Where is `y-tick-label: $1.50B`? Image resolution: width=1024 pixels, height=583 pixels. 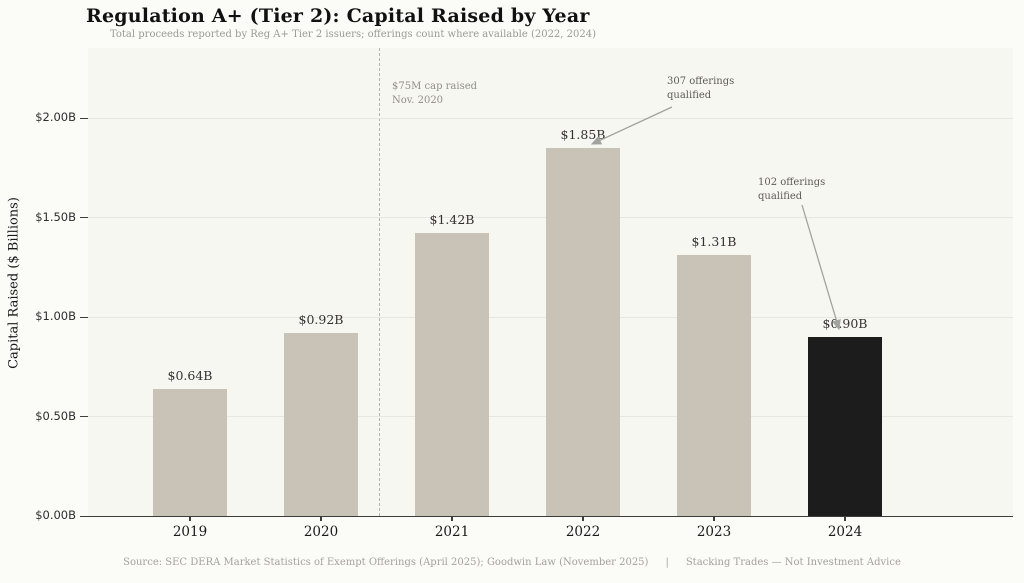
y-tick-label: $1.50B is located at coordinates (55, 216).